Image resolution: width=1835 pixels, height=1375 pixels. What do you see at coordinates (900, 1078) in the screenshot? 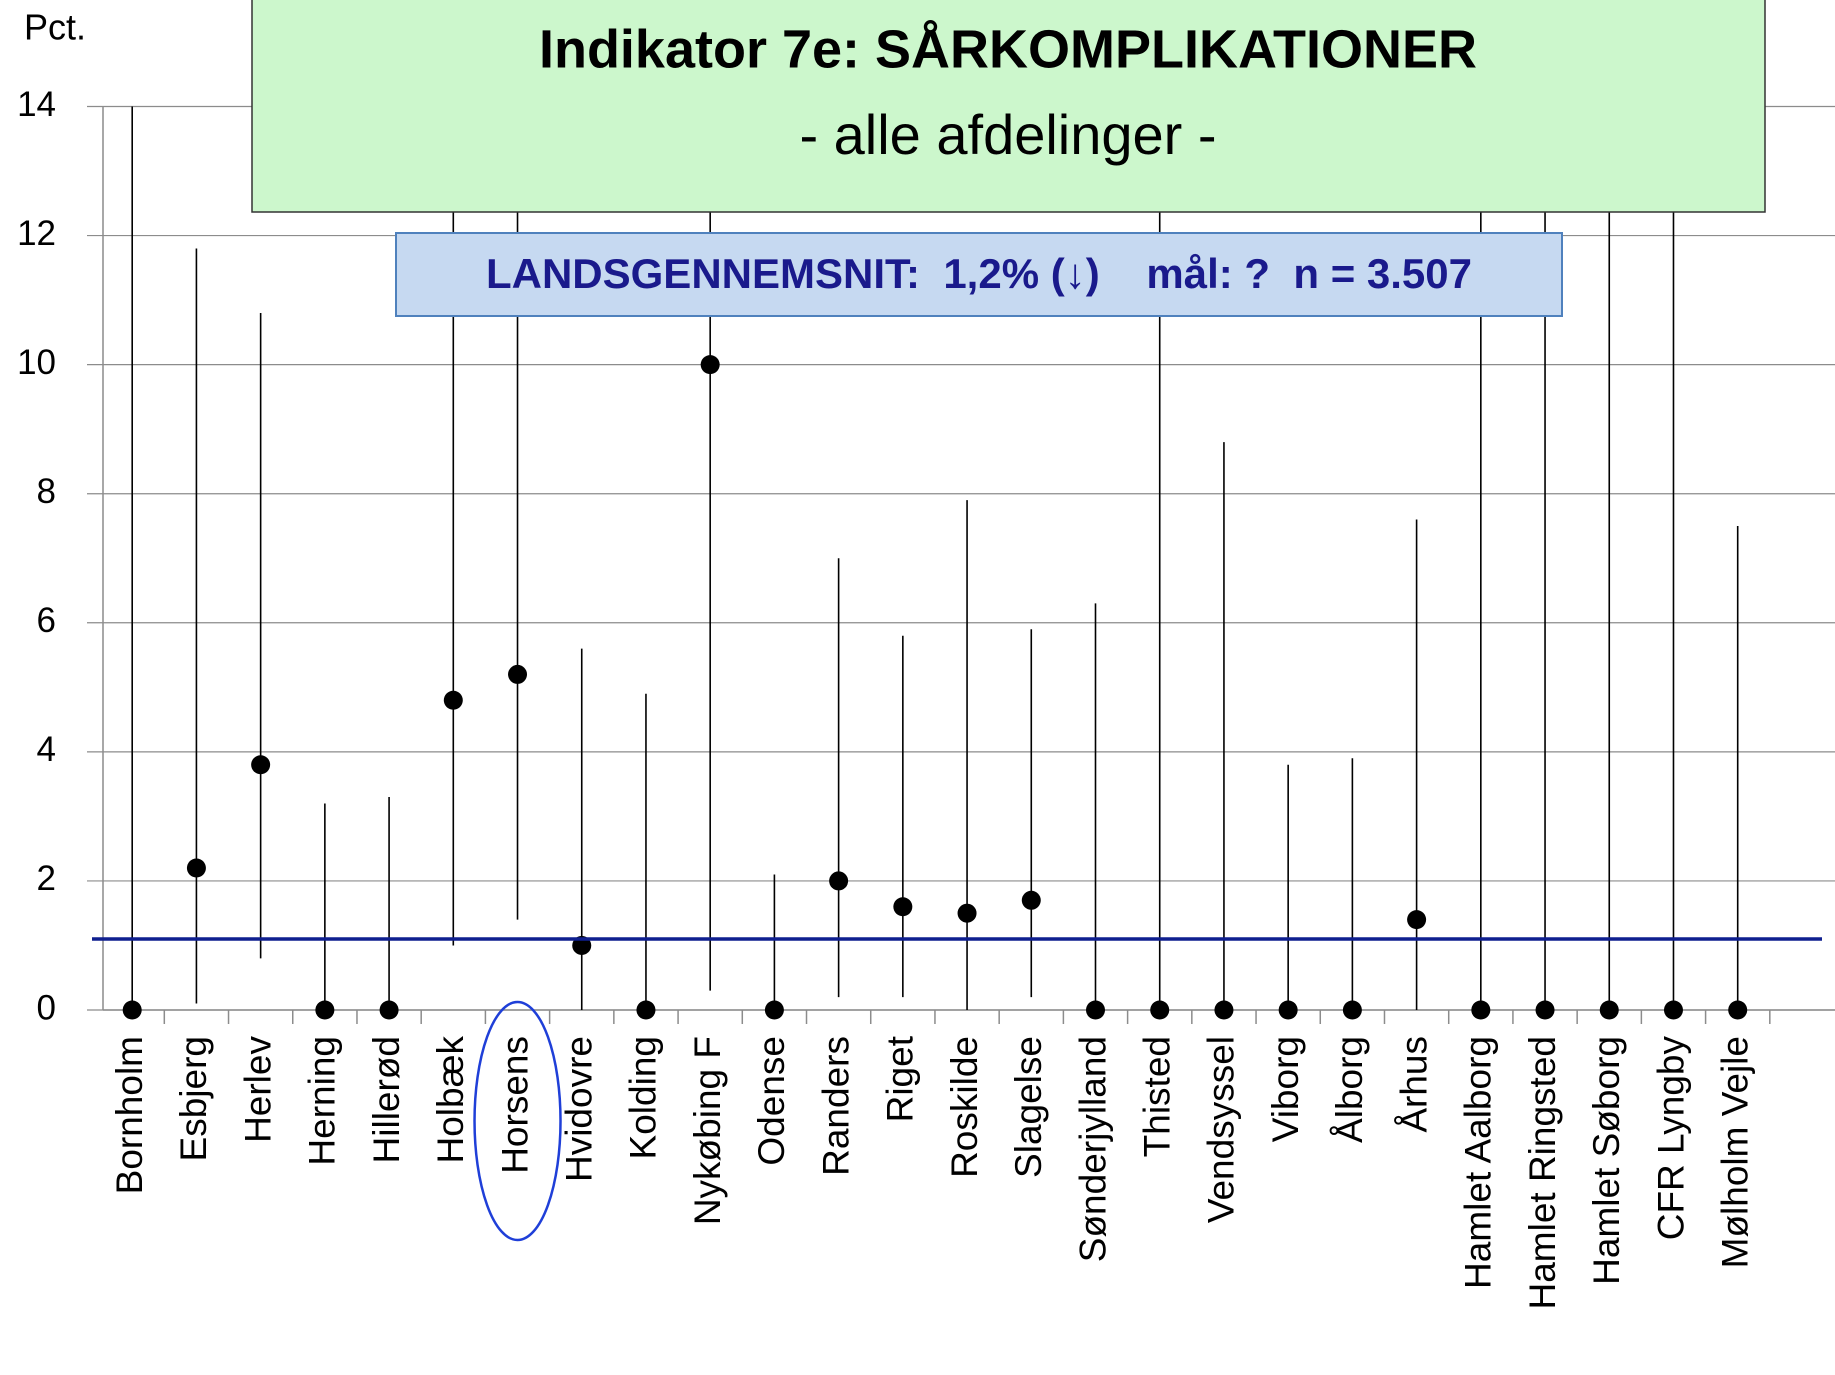
I see `x-tick-label: Riget` at bounding box center [900, 1078].